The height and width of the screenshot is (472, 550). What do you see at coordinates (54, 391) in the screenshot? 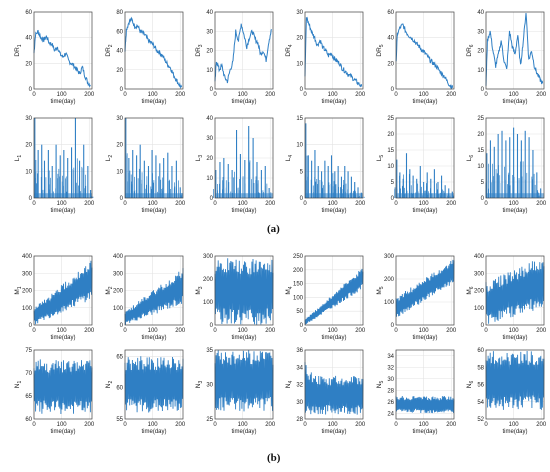
I see `chart-b7: 60 65 70 75 0 100 200 time(day) N1` at bounding box center [54, 391].